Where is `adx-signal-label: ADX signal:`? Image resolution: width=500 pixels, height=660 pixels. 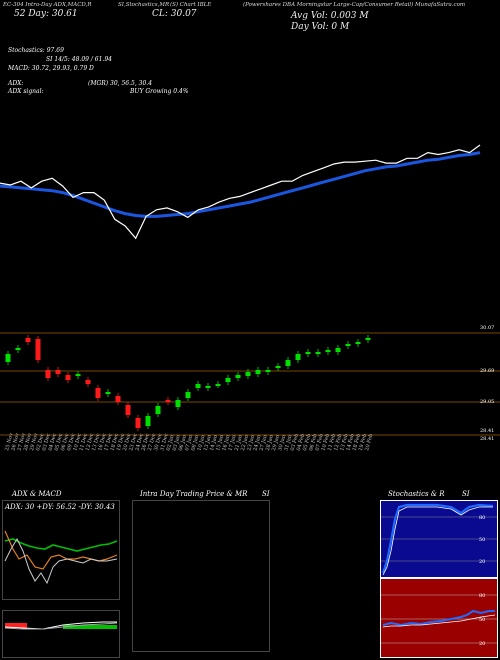
adx-signal-label: ADX signal: is located at coordinates (26, 91).